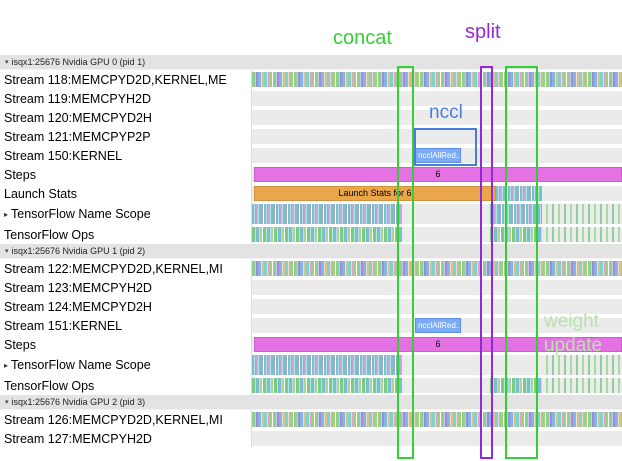  What do you see at coordinates (78, 402) in the screenshot?
I see `section-header-label: isqx1:25676 Nvidia GPU 2 (pid 3)` at bounding box center [78, 402].